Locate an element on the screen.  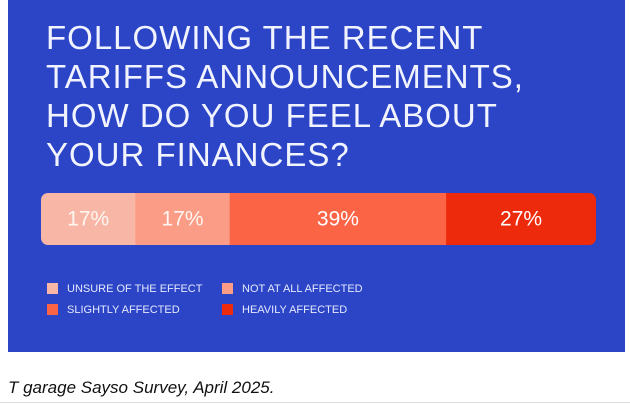
value-label: 39% is located at coordinates (338, 219).